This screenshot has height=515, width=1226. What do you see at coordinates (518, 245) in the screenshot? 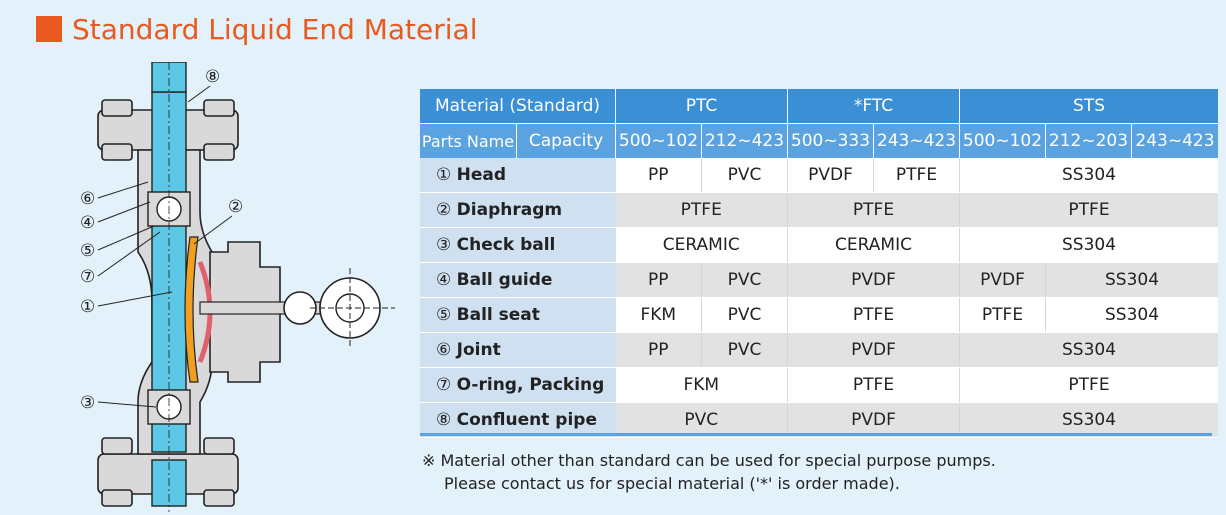
I see `row-label-check-ball: ③ Check ball` at bounding box center [518, 245].